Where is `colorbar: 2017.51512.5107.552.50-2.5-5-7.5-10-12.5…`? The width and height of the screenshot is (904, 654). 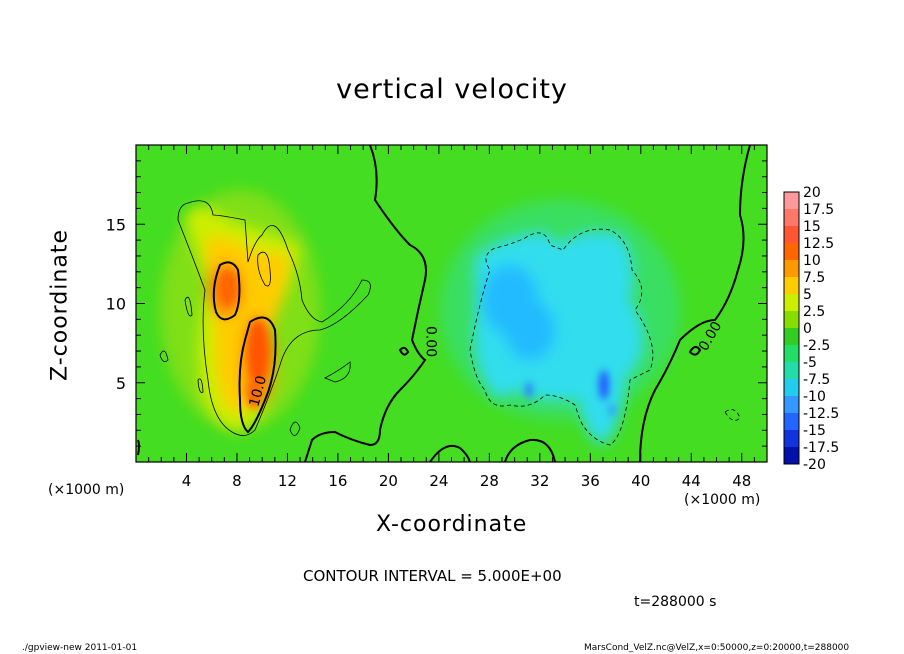
colorbar: 2017.51512.5107.552.50-2.5-5-7.5-10-12.5… is located at coordinates (811, 329).